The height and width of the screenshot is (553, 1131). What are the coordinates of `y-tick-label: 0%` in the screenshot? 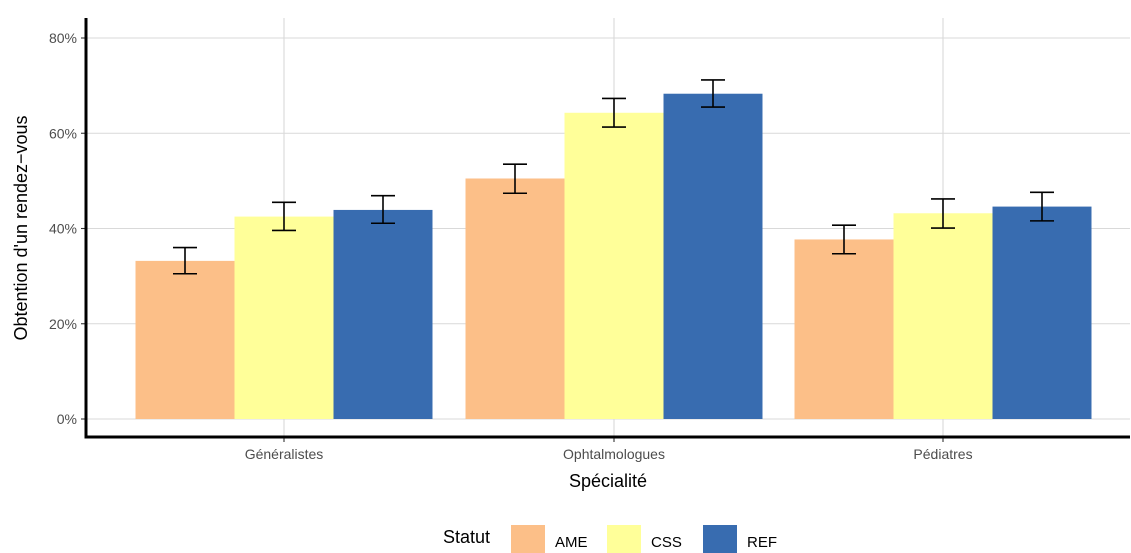 It's located at (67, 419).